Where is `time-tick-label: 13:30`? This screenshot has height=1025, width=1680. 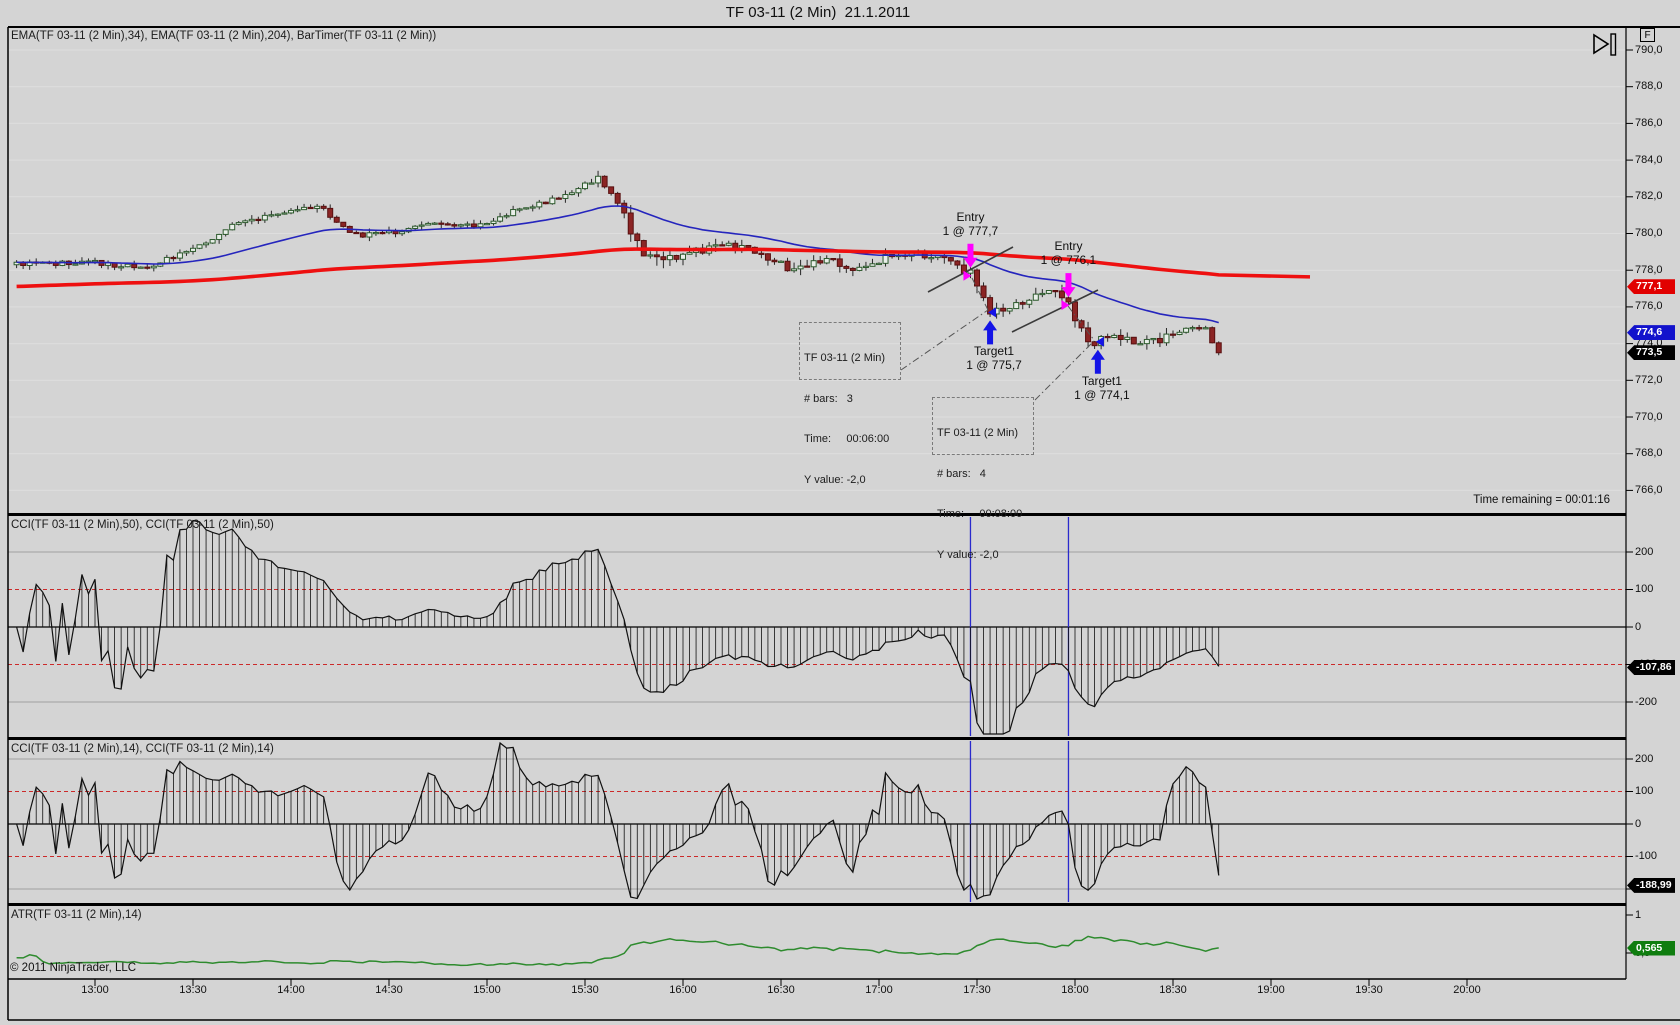
time-tick-label: 13:30 is located at coordinates (193, 990).